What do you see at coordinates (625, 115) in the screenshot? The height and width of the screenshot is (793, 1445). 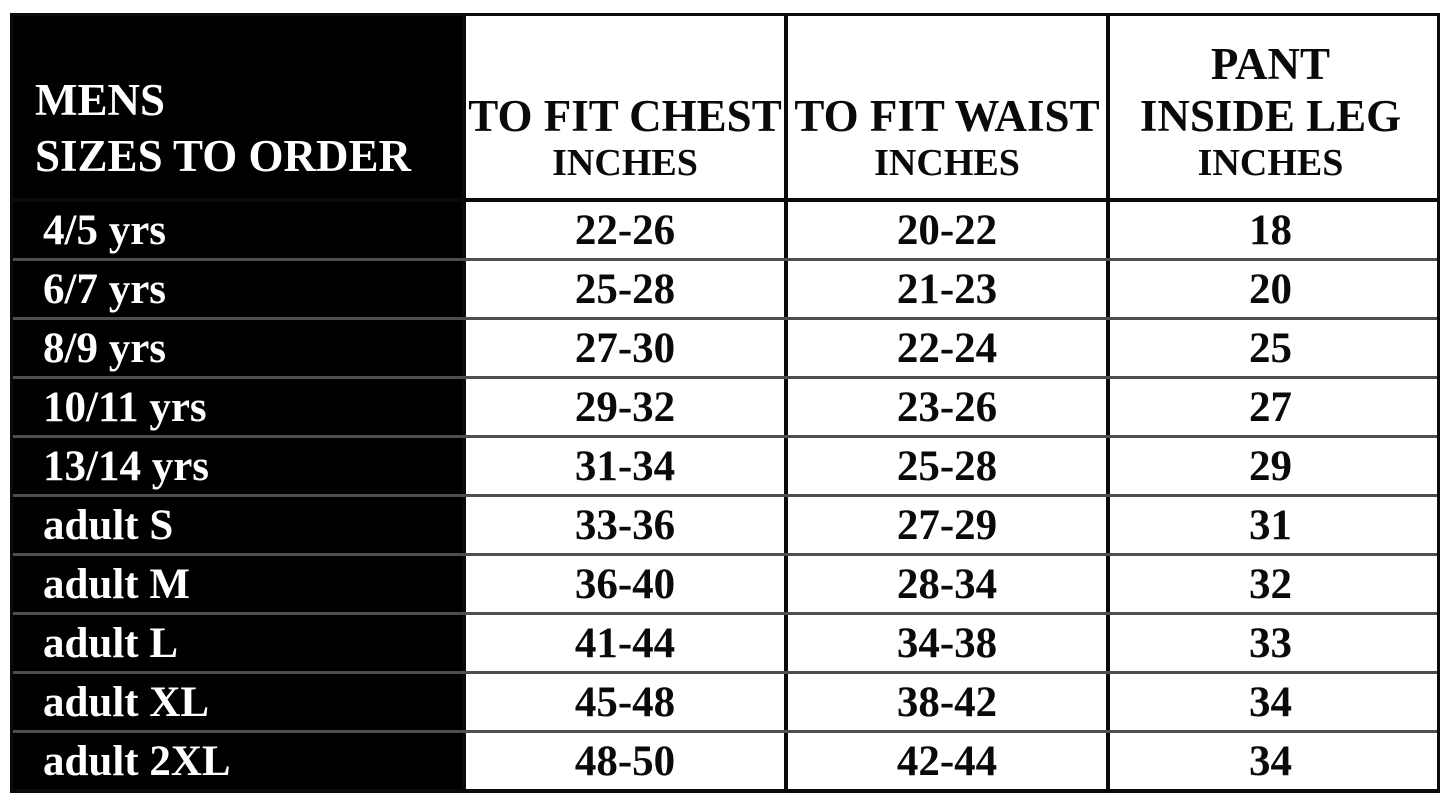 I see `header-chest-title: TO FIT CHEST` at bounding box center [625, 115].